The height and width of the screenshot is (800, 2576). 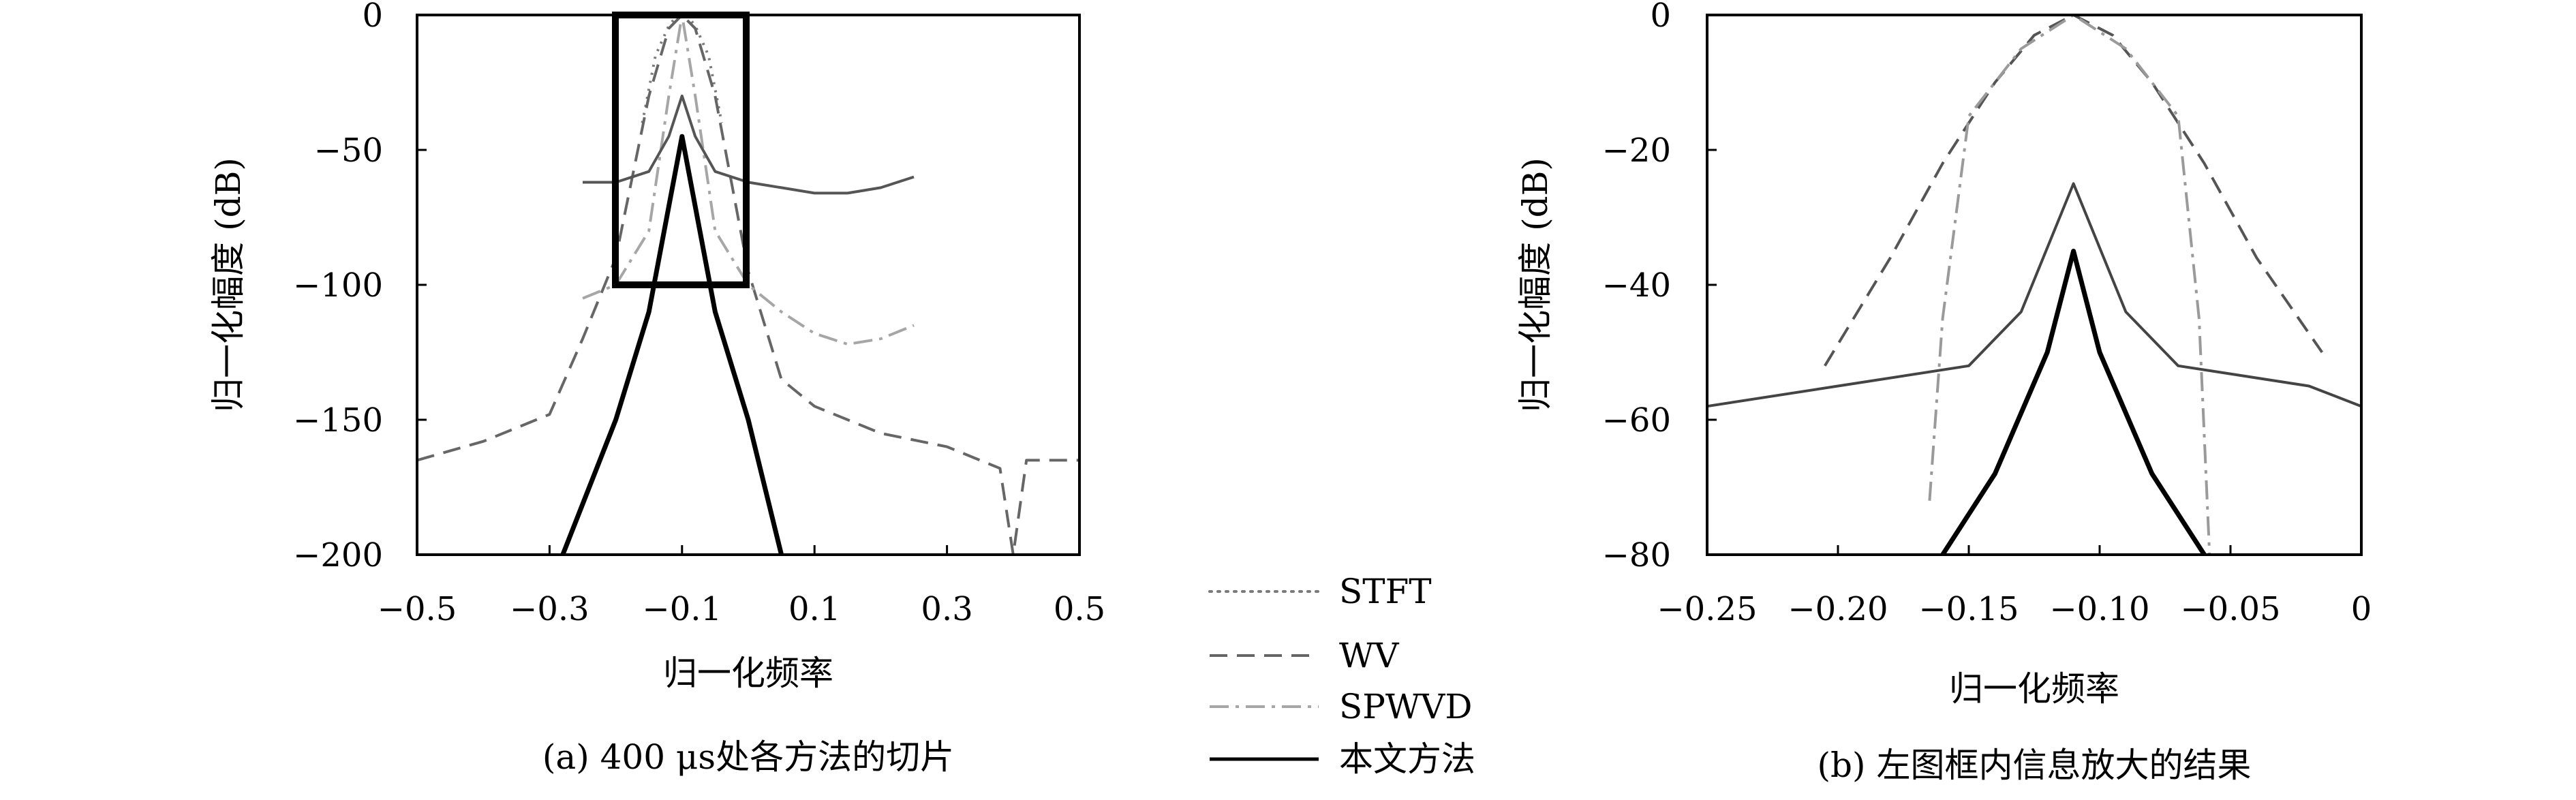 What do you see at coordinates (338, 420) in the screenshot?
I see `panel-a-y-tick-label: −150` at bounding box center [338, 420].